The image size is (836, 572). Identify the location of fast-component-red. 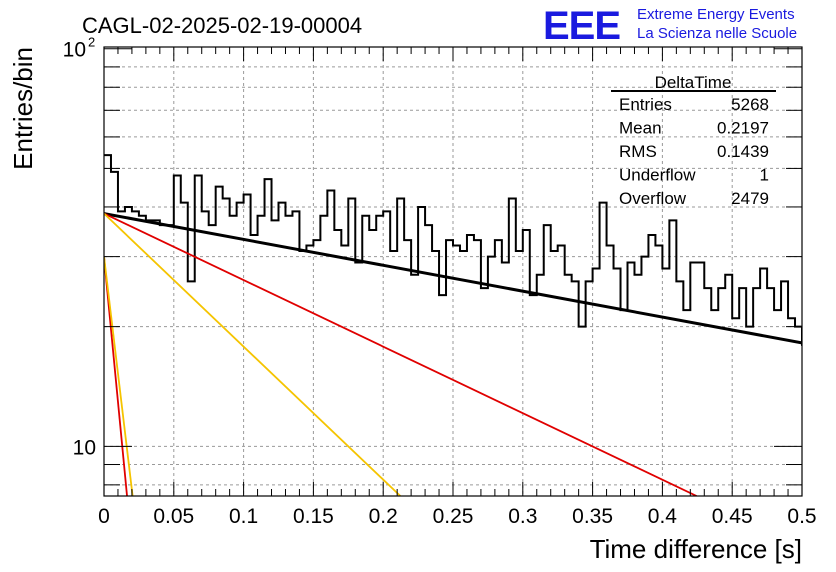
(116, 376).